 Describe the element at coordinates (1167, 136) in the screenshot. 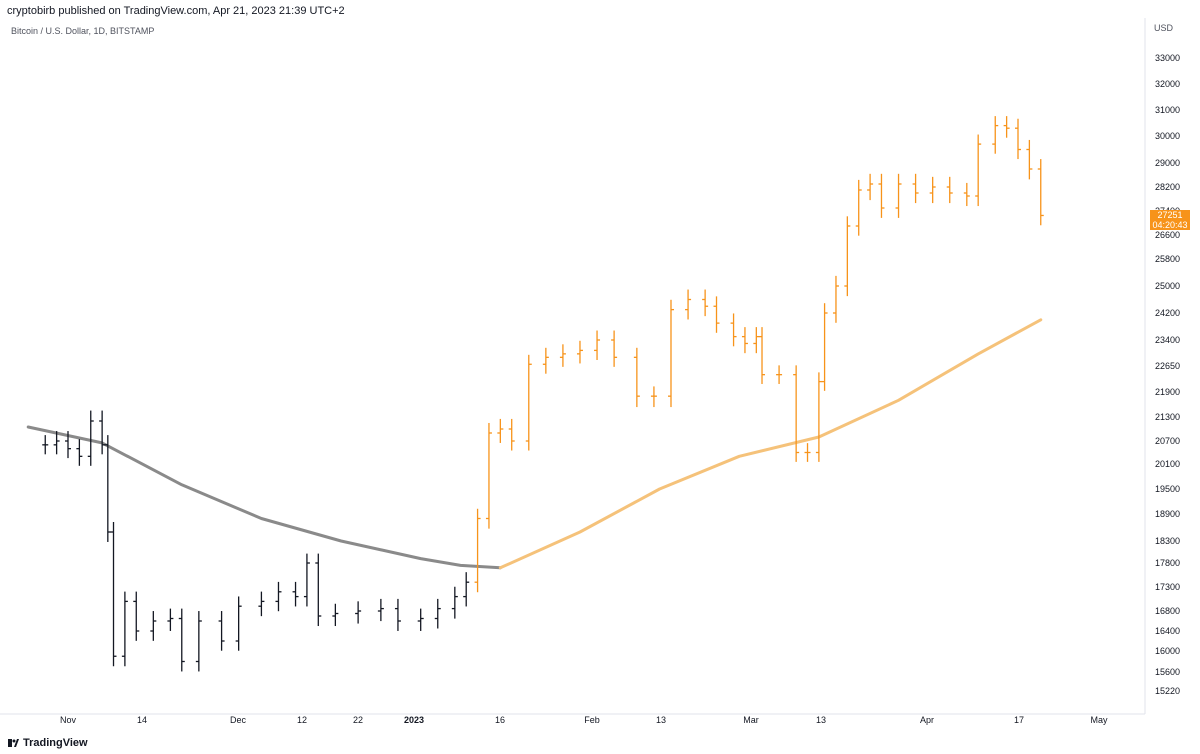

I see `price-tick-label: 30000` at that location.